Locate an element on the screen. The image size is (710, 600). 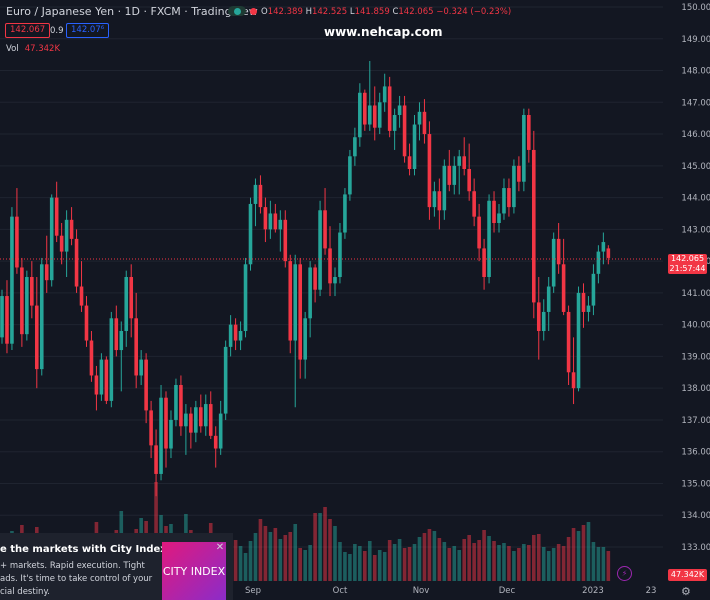
volume-legend: Vol 47.342K is located at coordinates (33, 49).